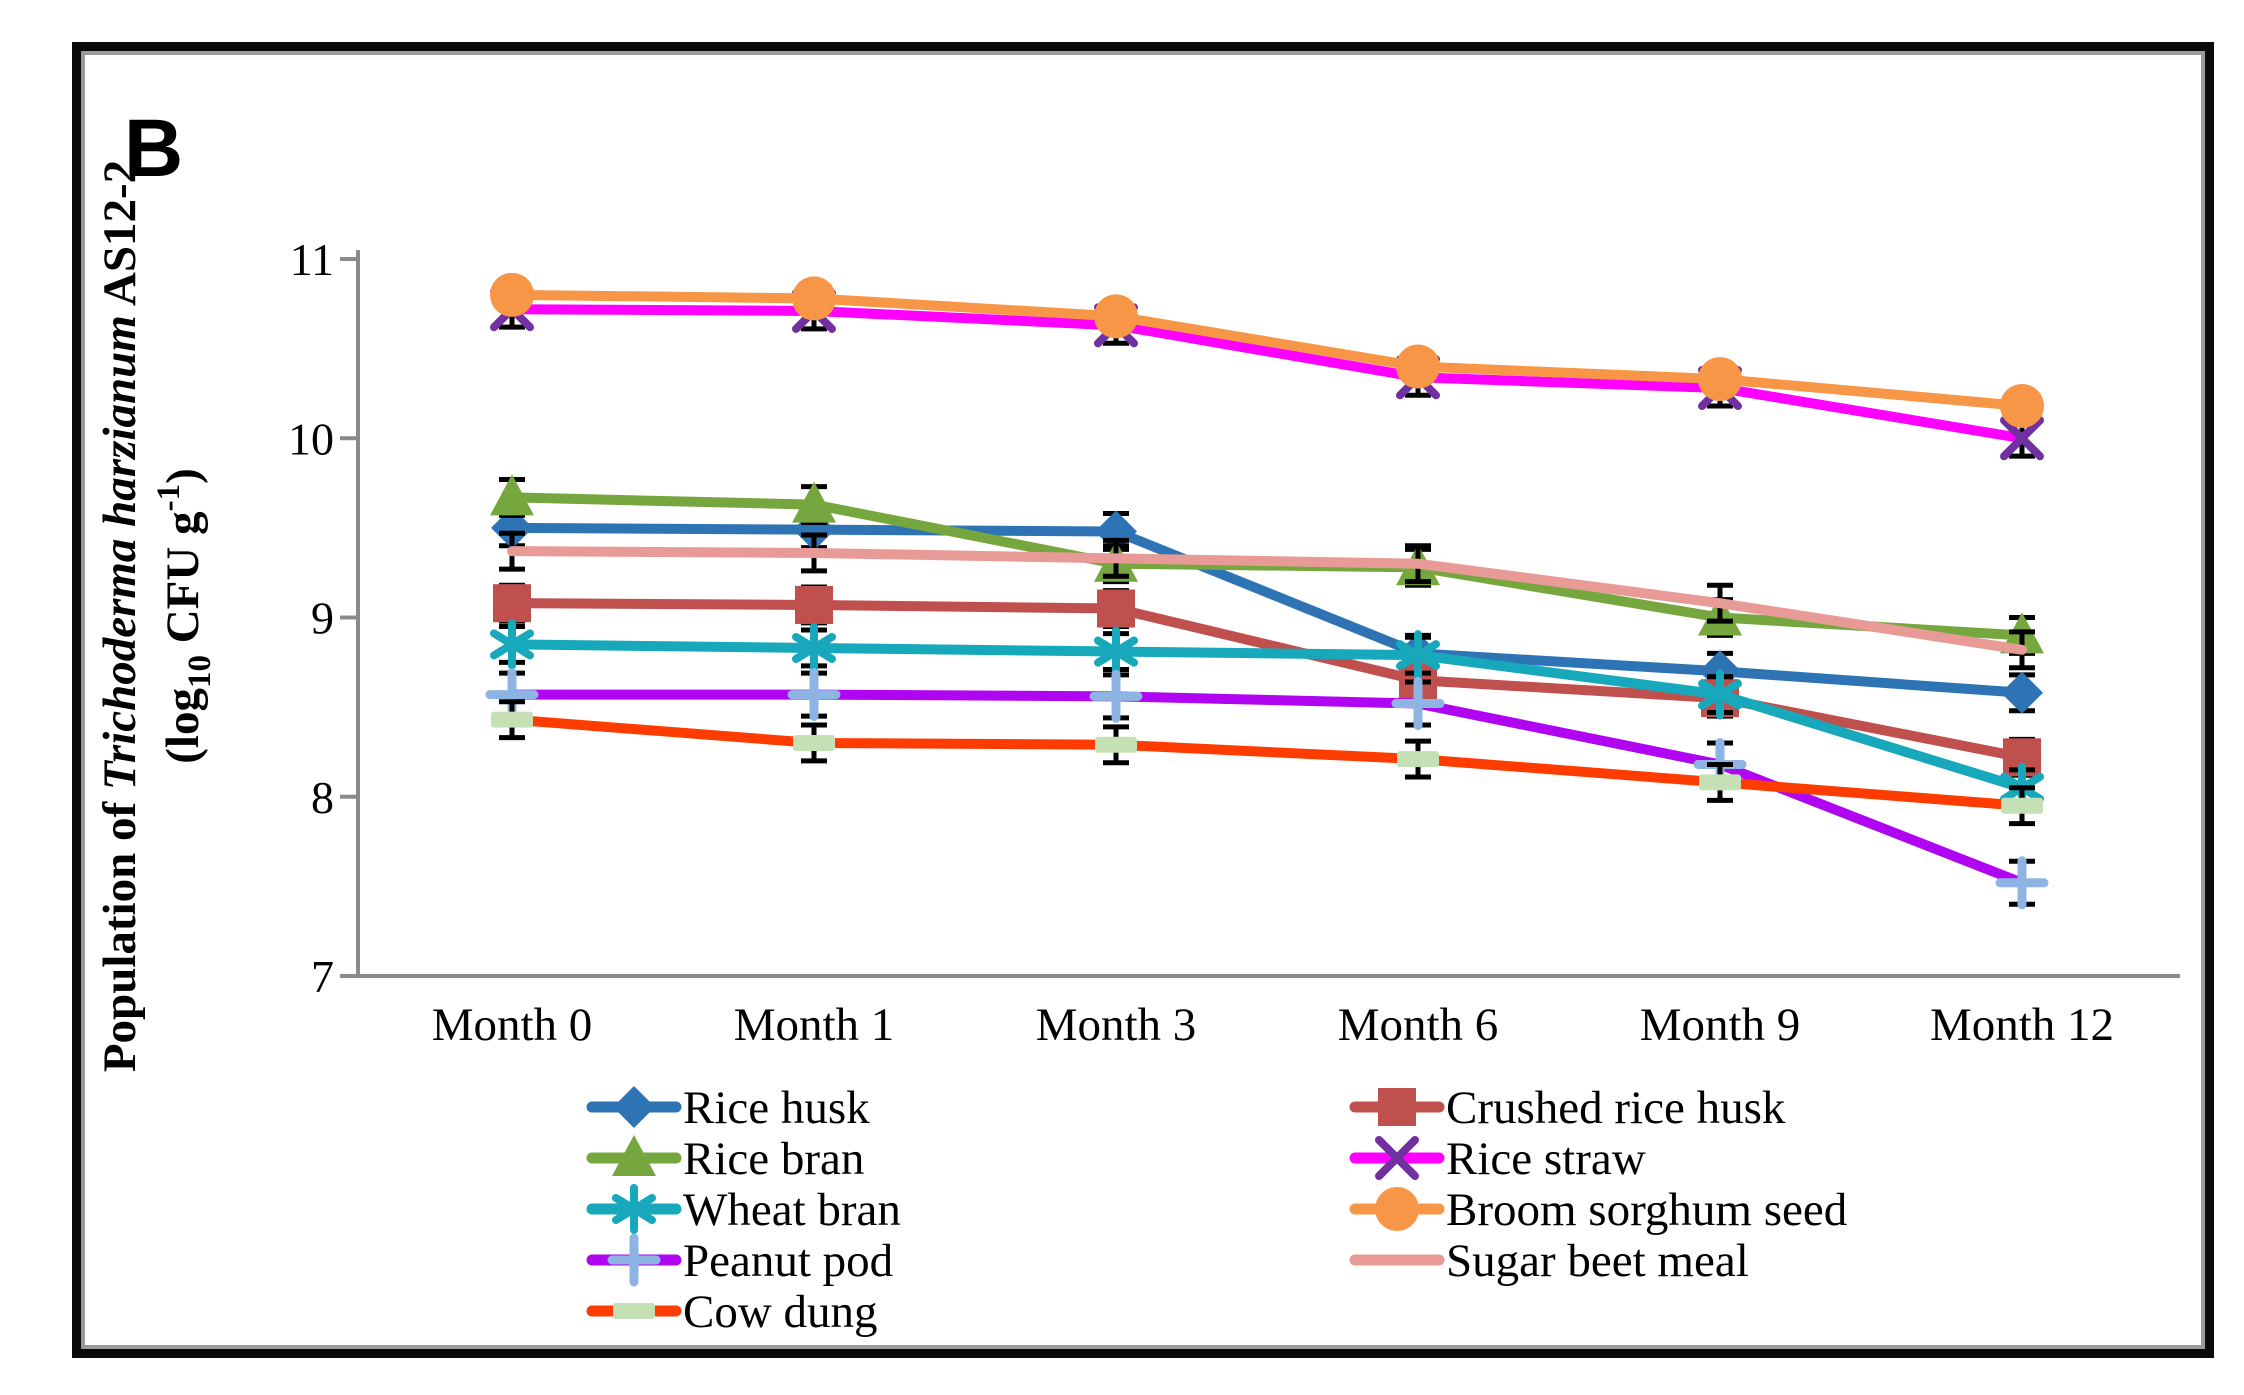 The height and width of the screenshot is (1395, 2244). I want to click on x-tick-label: Month 3, so click(1116, 1025).